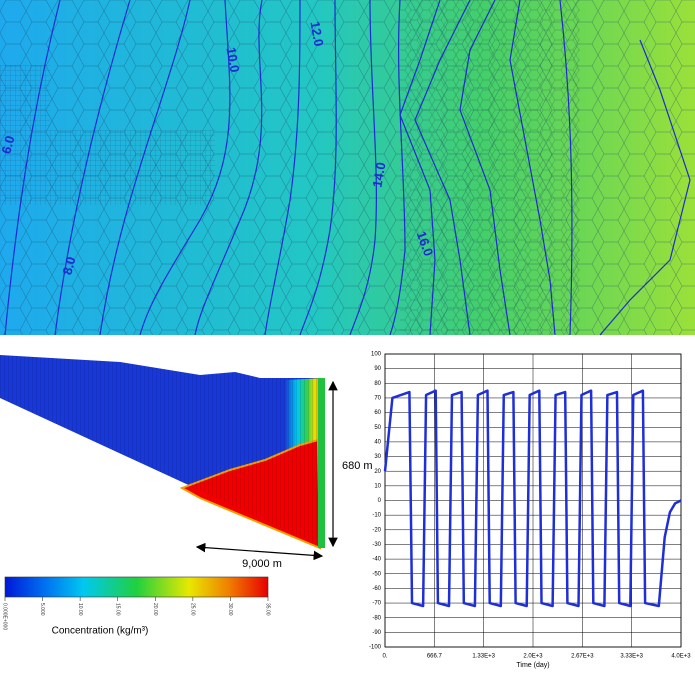 The image size is (695, 674). I want to click on y-tick-label: 10, so click(377, 486).